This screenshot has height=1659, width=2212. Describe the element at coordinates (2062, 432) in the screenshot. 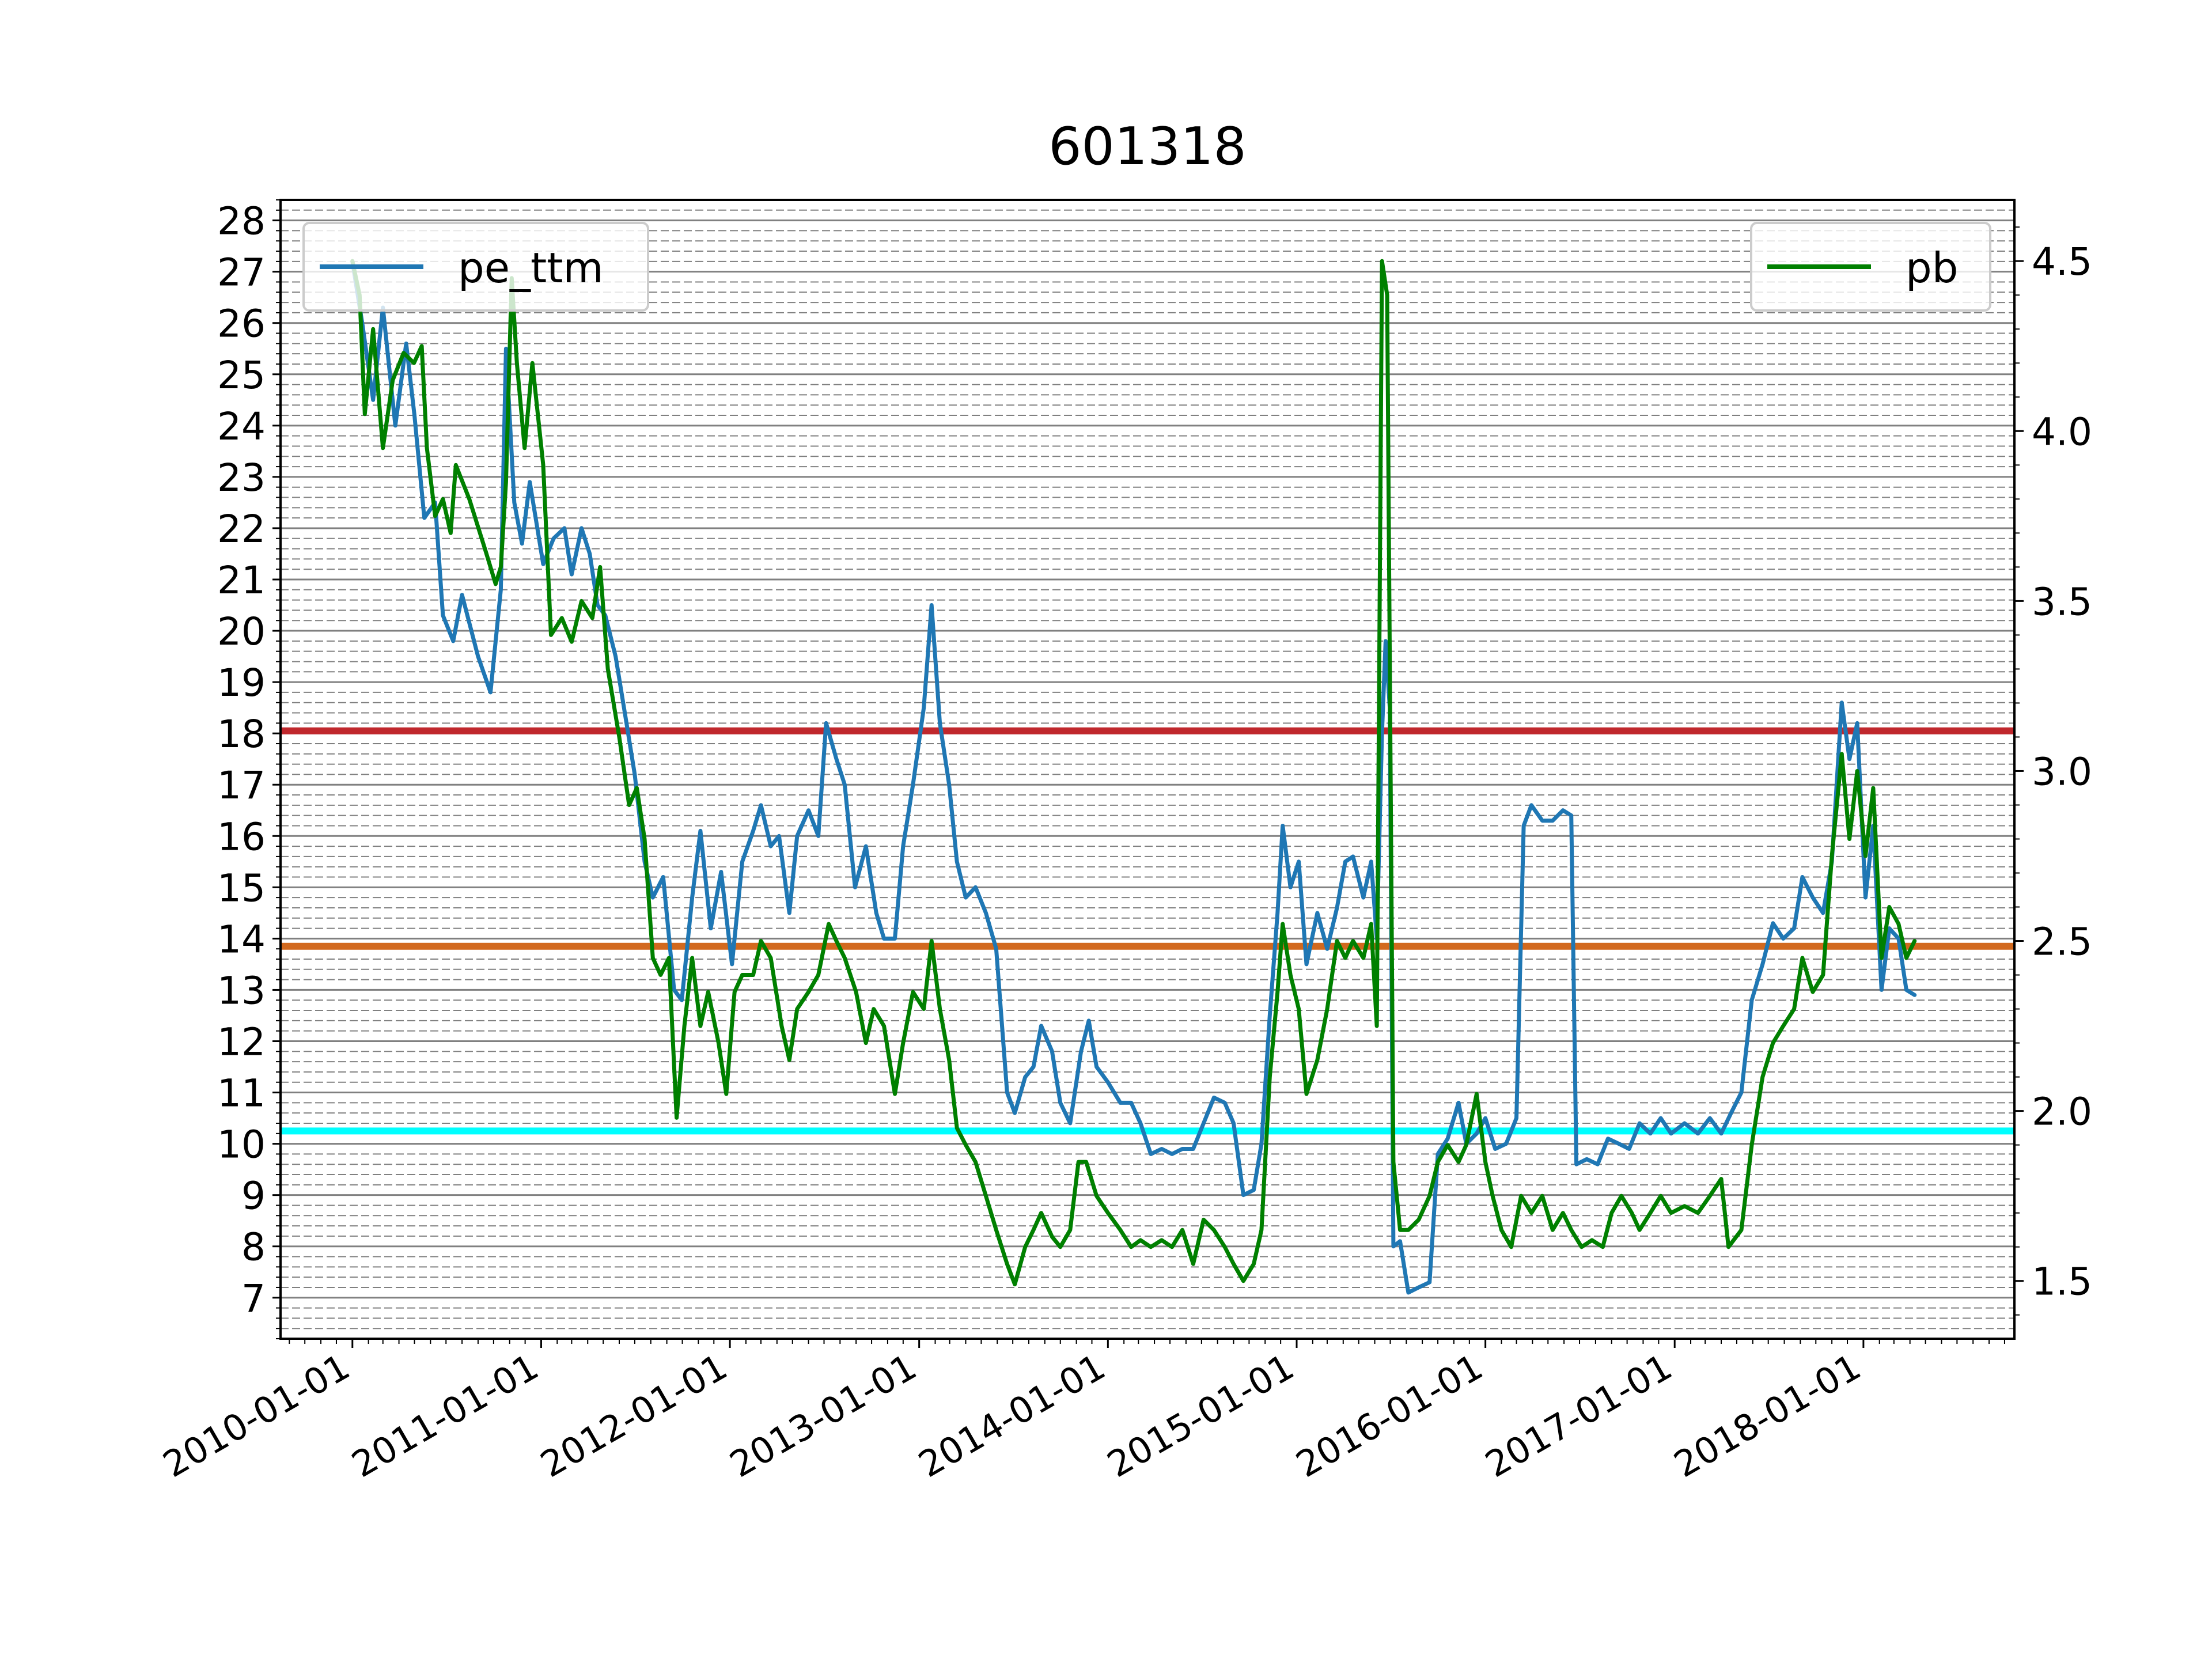

I see `y-right-tick-label: 4.0` at that location.